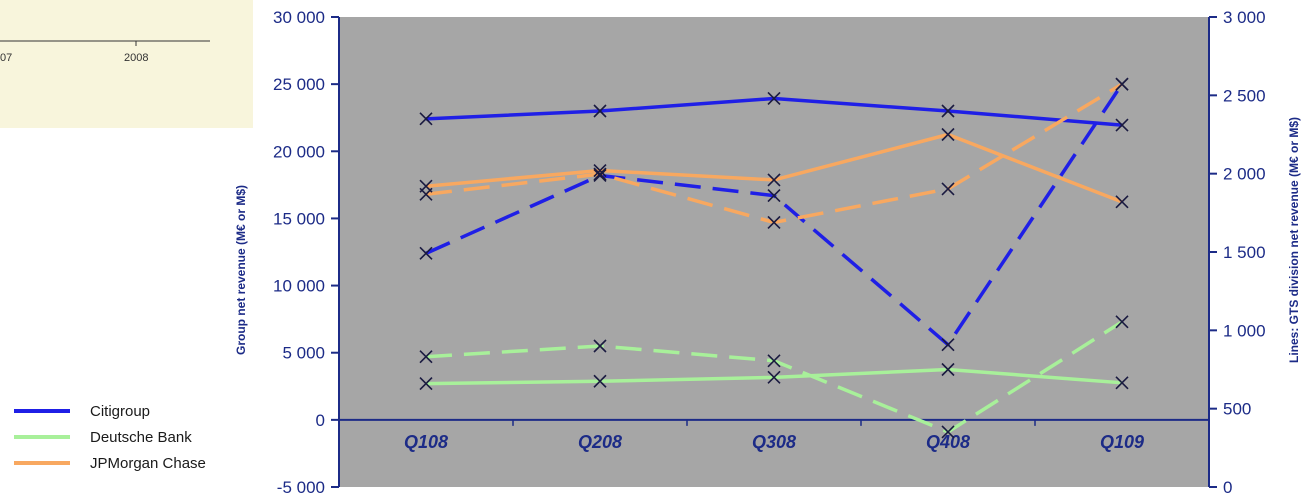 The image size is (1304, 497). What do you see at coordinates (1122, 442) in the screenshot?
I see `category-label: Q109` at bounding box center [1122, 442].